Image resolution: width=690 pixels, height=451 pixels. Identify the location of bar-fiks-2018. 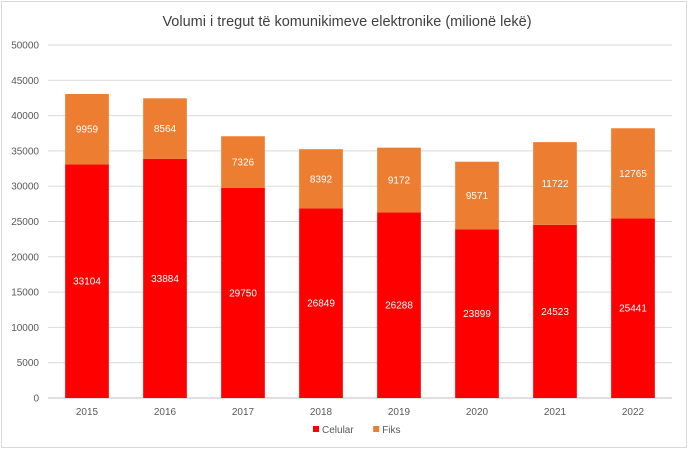
(321, 179).